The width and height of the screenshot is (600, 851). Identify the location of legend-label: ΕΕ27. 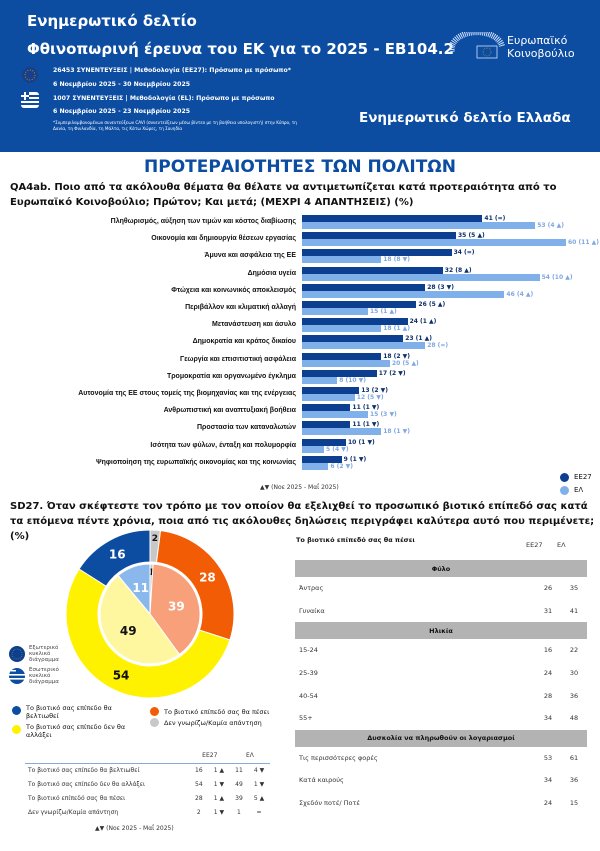
(583, 477).